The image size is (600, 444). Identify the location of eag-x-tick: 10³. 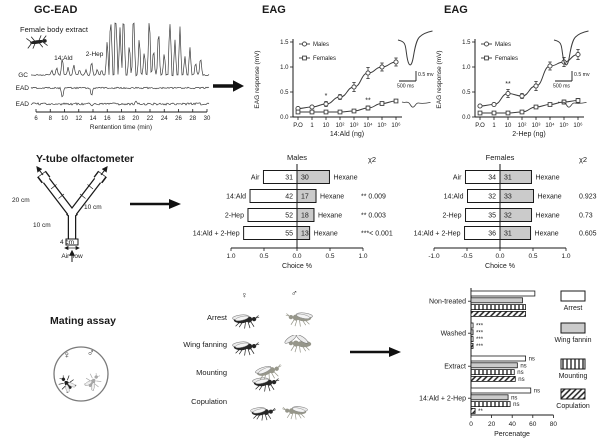
(354, 126).